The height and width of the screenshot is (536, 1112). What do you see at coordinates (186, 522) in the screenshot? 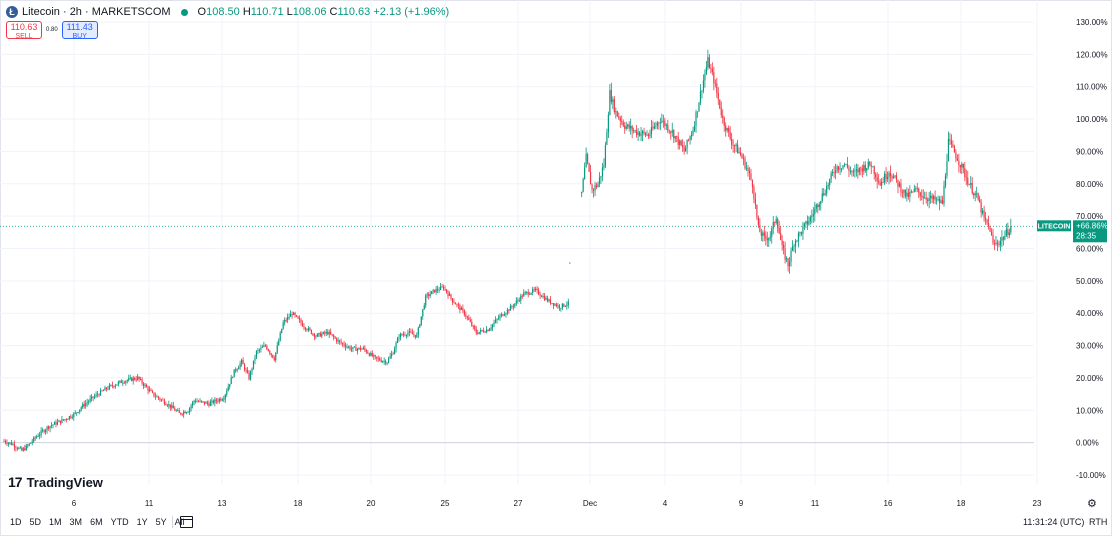
I see `calendar-icon` at bounding box center [186, 522].